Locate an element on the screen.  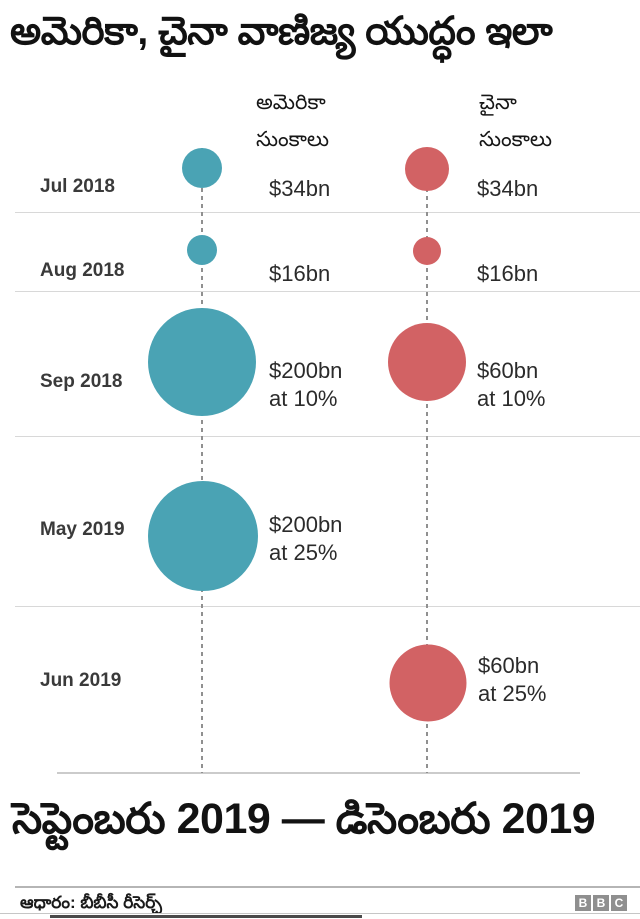
us-tariff-value: $200bn at 25% is located at coordinates (305, 539).